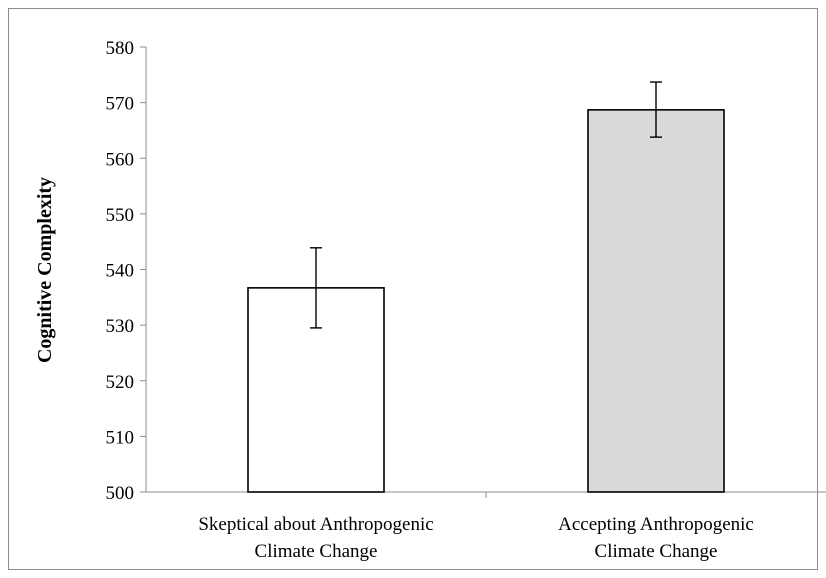 The height and width of the screenshot is (578, 826). Describe the element at coordinates (120, 215) in the screenshot. I see `y-tick-label: 550` at that location.